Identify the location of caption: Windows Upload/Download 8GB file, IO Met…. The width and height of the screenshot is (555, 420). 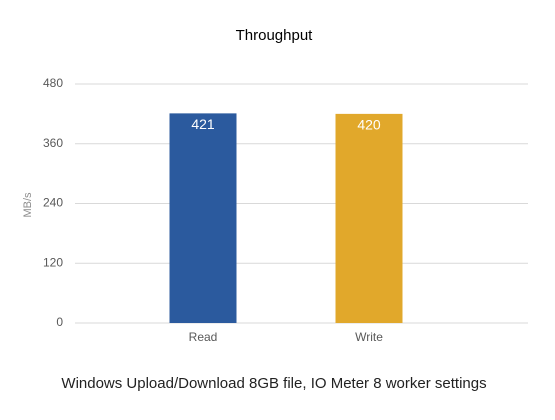
(273, 383).